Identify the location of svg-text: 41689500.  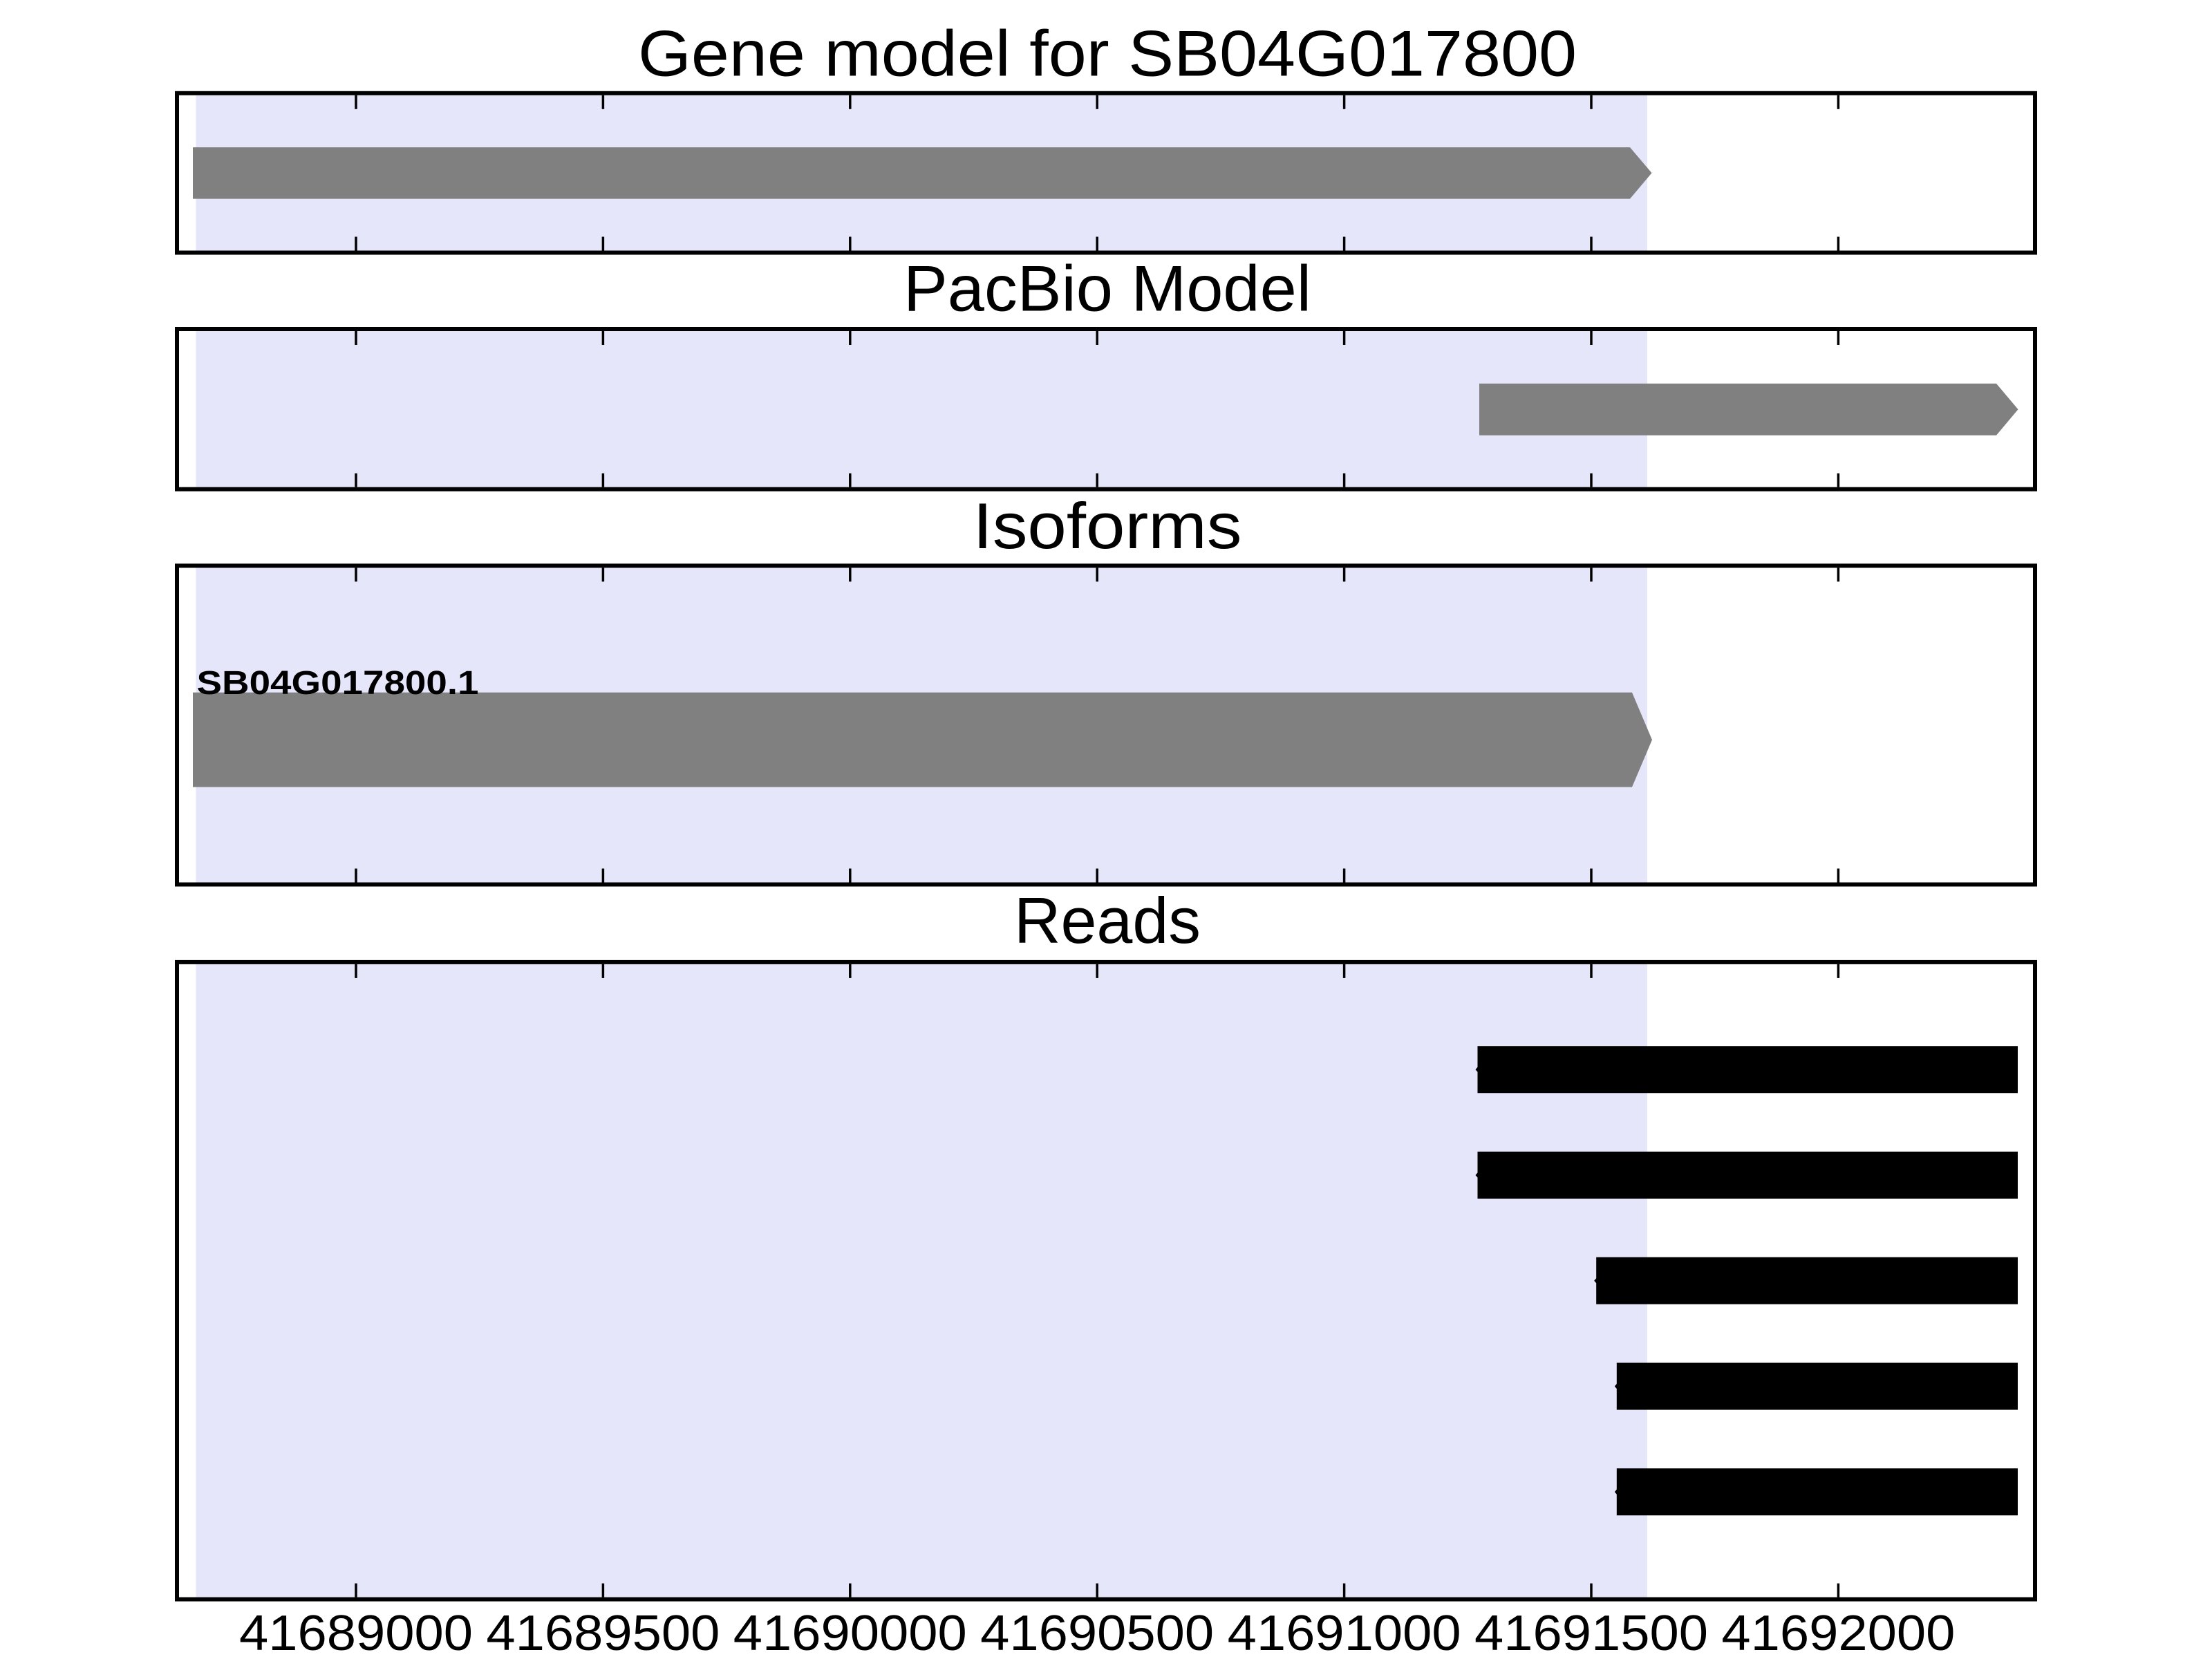
(603, 1633).